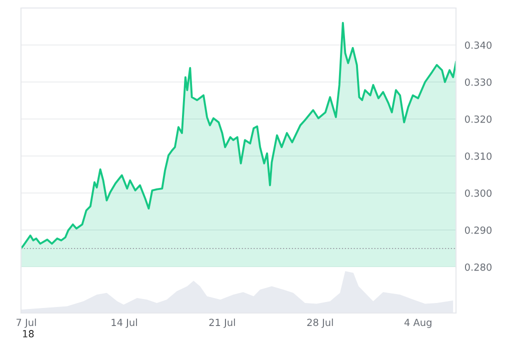  I want to click on y-tick-label: 0.290, so click(478, 230).